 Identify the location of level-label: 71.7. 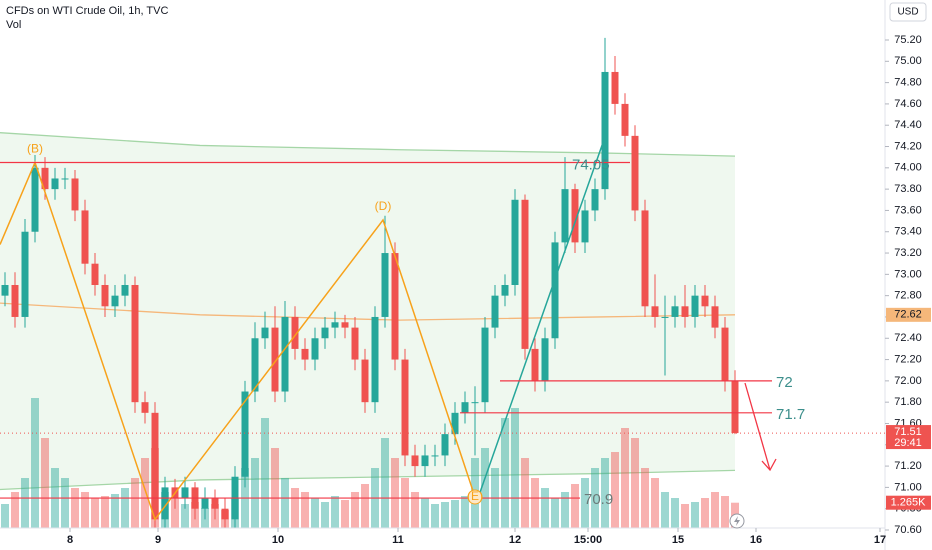
(790, 414).